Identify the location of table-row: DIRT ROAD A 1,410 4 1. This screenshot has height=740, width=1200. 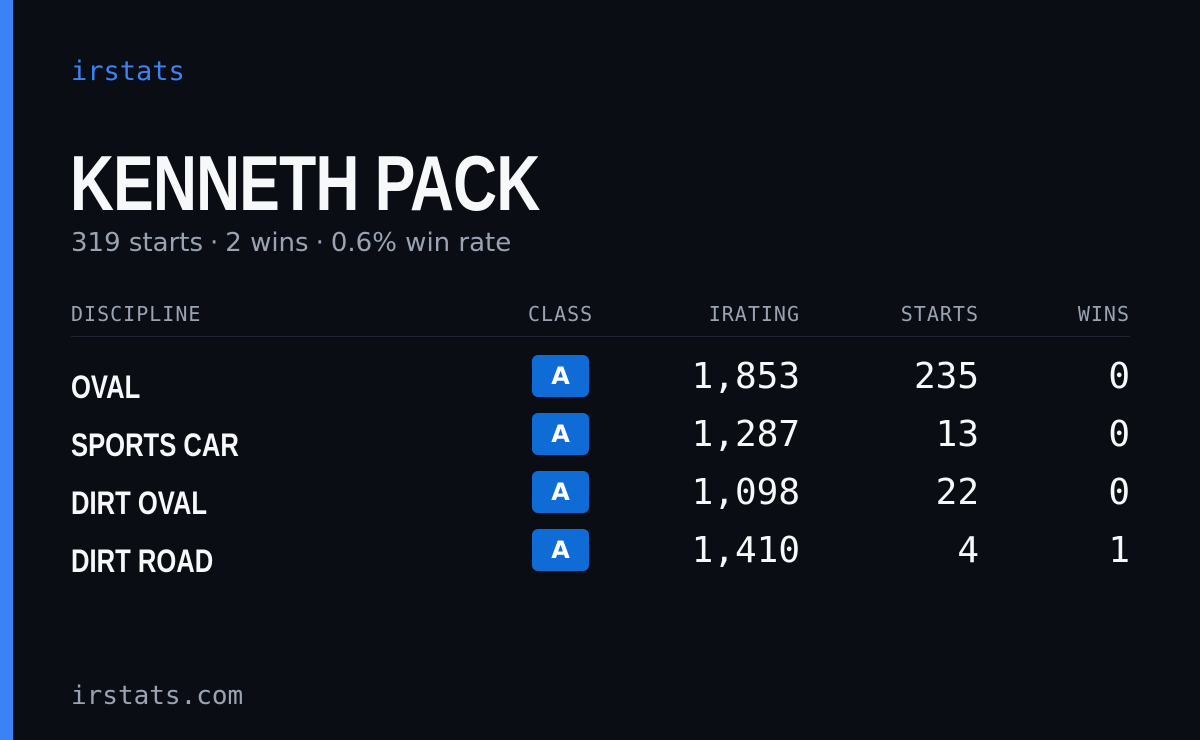
(600, 556).